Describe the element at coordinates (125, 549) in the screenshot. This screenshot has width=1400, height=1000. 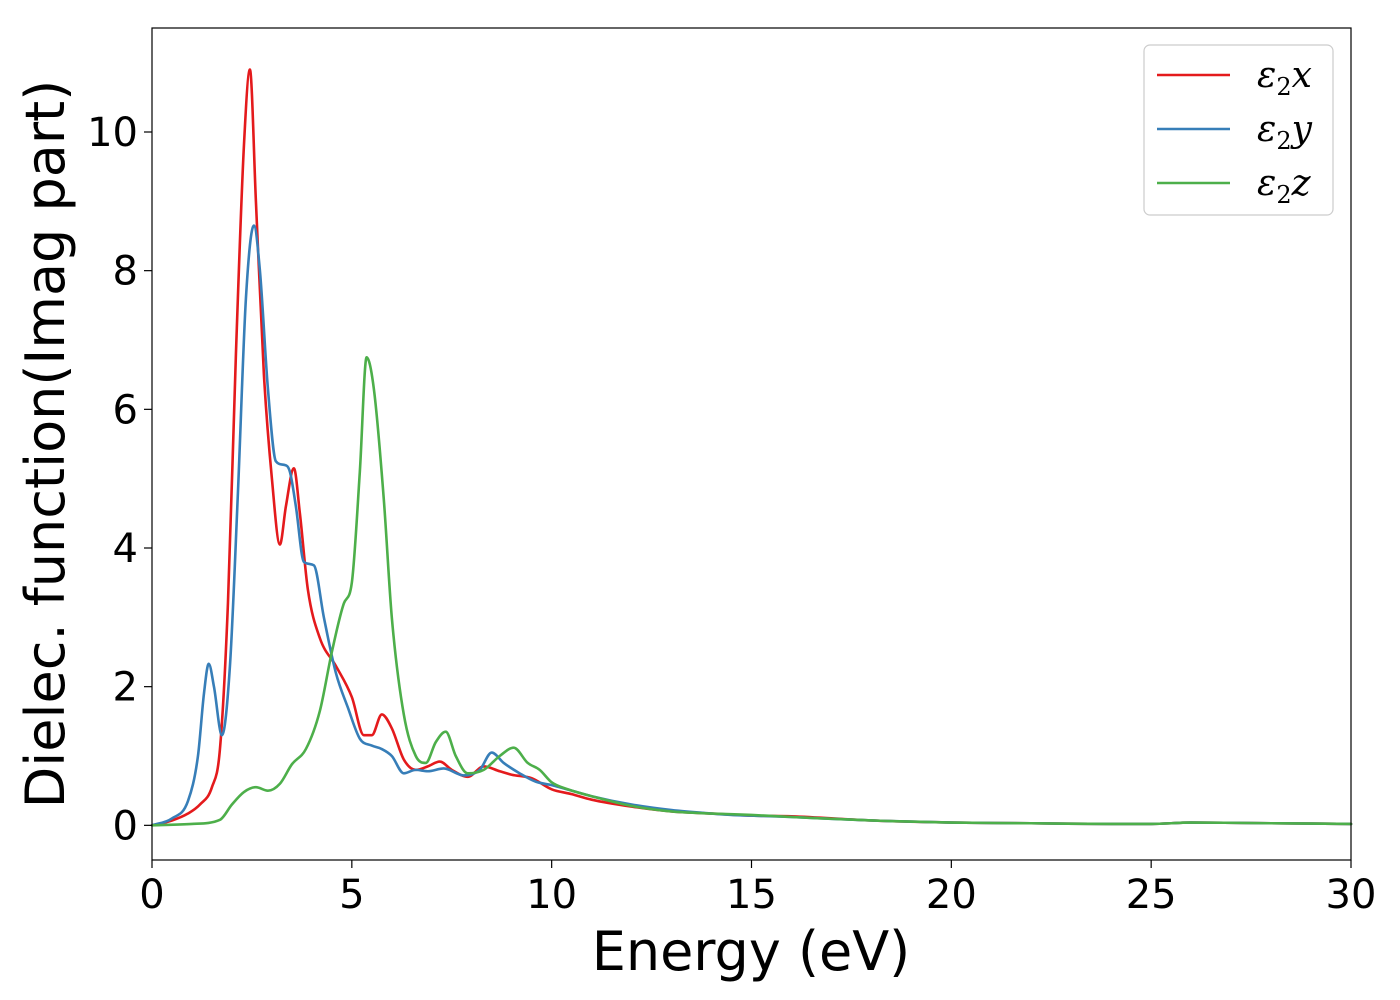
I see `y-tick-label: 4` at that location.